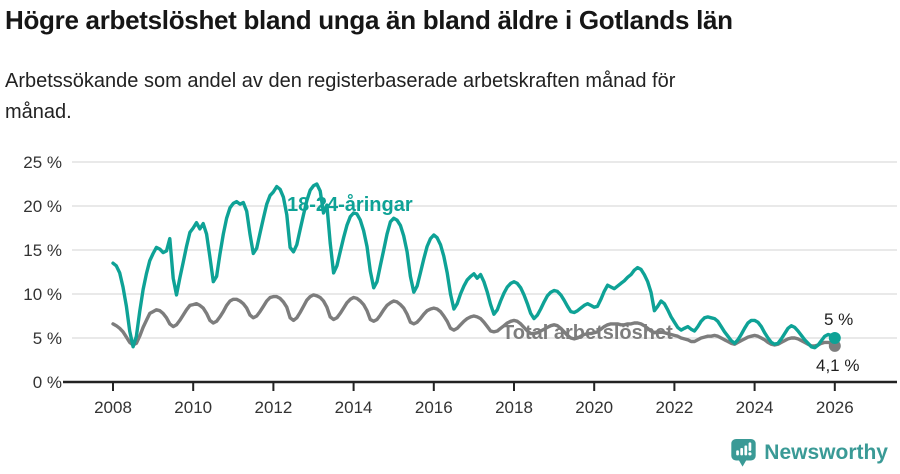 This screenshot has width=900, height=474. What do you see at coordinates (474, 320) in the screenshot?
I see `series-line` at bounding box center [474, 320].